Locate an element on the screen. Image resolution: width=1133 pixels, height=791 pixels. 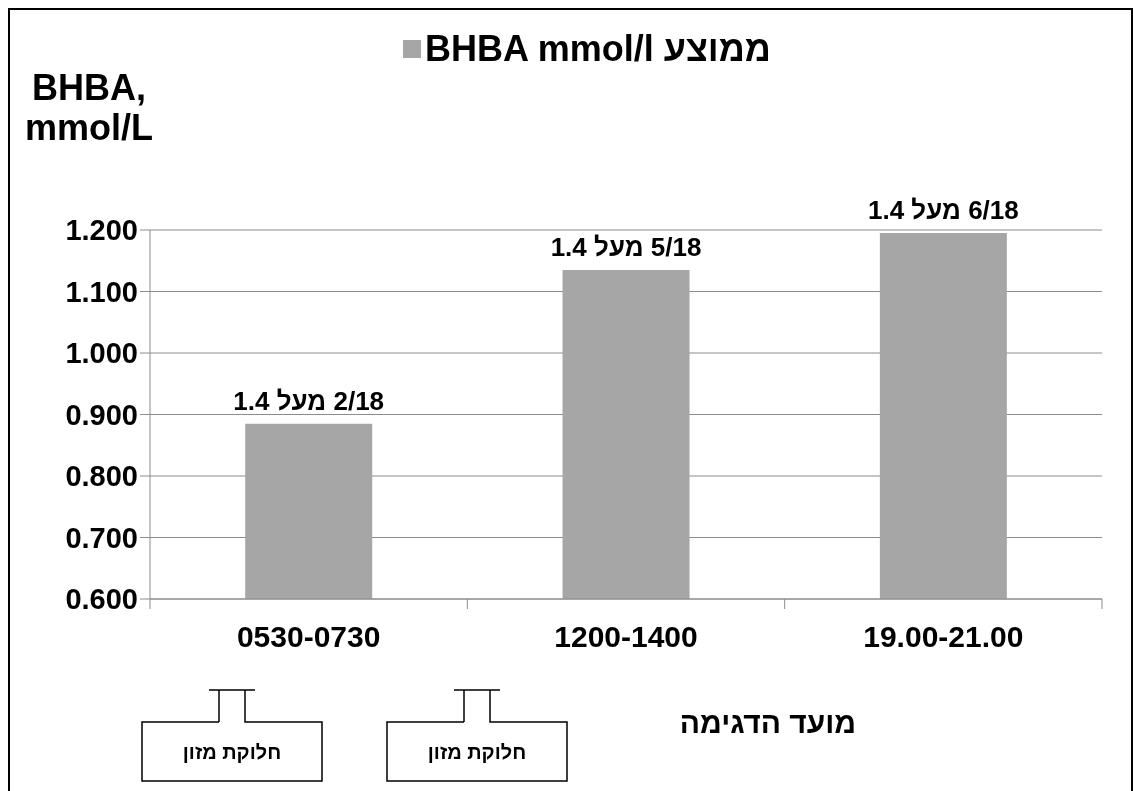
x-tick-label: 0530-0730 is located at coordinates (308, 636).